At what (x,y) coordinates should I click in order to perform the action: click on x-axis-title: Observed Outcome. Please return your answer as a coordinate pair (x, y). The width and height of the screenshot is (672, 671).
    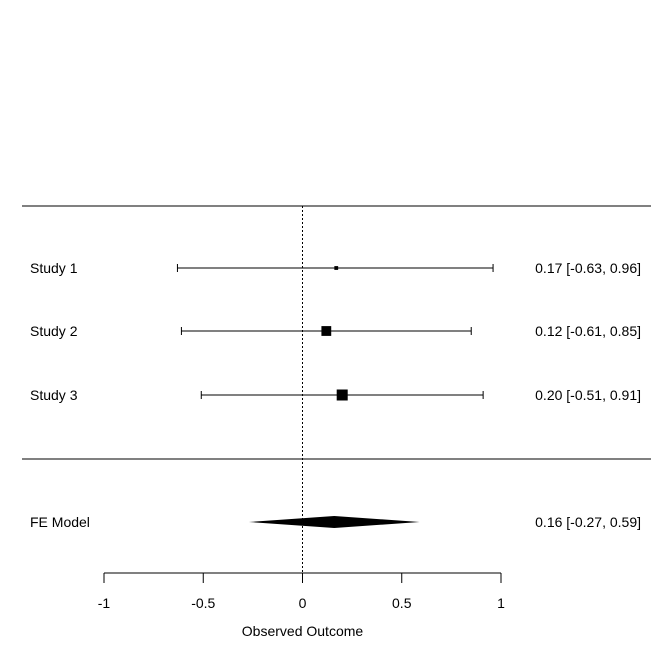
    Looking at the image, I should click on (303, 631).